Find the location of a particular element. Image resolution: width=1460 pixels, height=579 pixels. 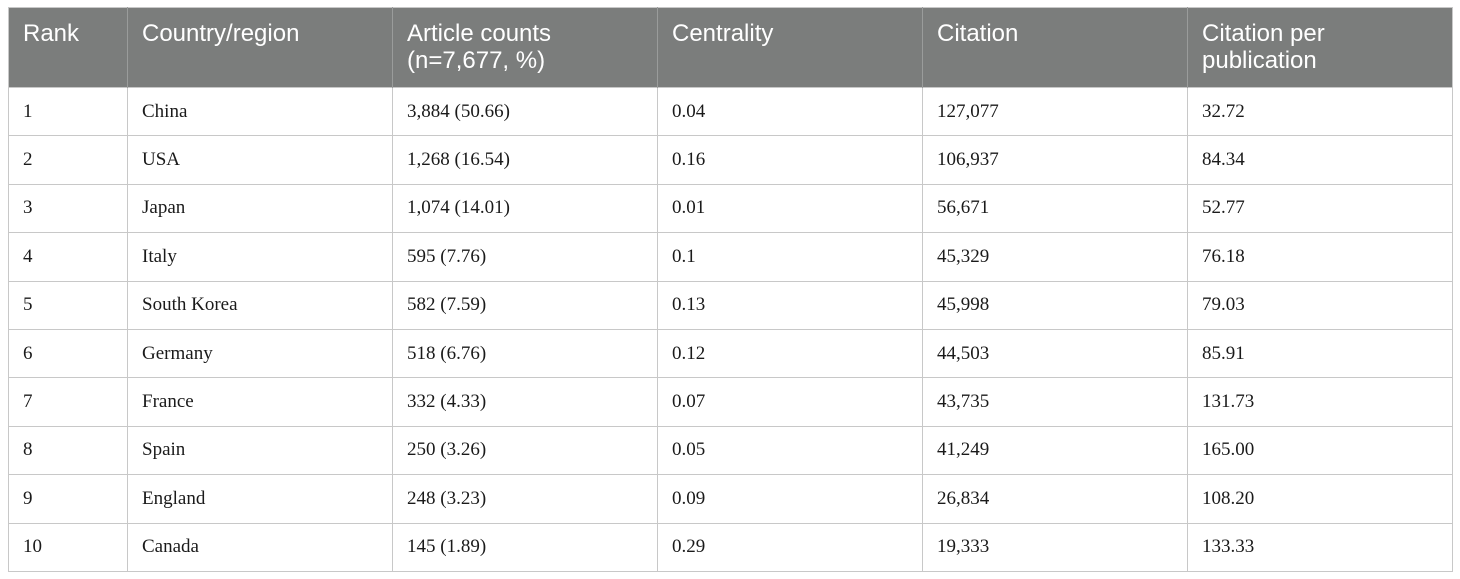

cell-centrality: 0.12 is located at coordinates (790, 353).